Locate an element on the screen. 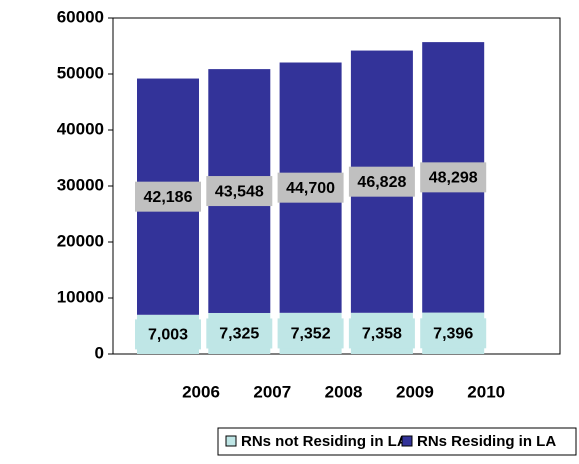 The image size is (579, 464). value-label: 46,828 is located at coordinates (381, 182).